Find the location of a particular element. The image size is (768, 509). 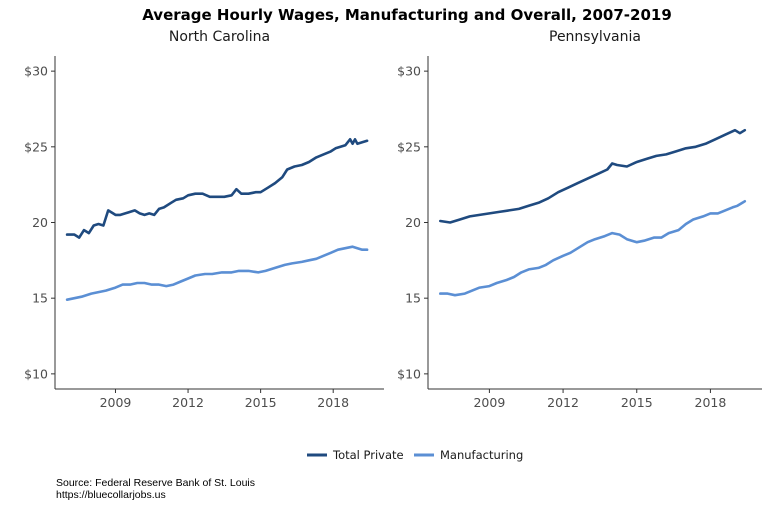

legend-label-manufacturing: Manufacturing is located at coordinates (481, 455).